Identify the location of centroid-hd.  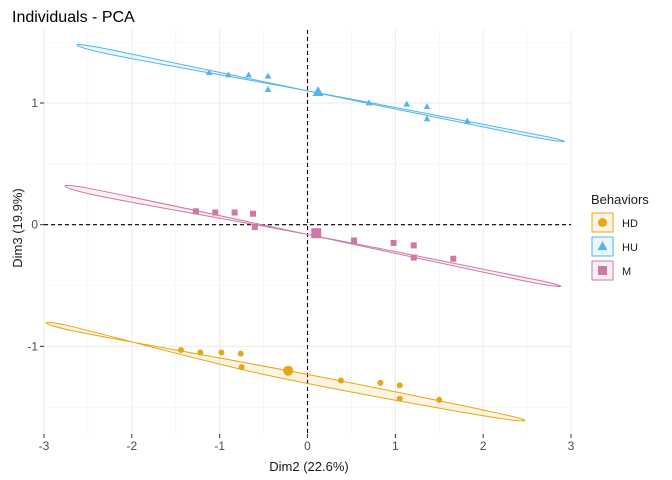
(288, 370).